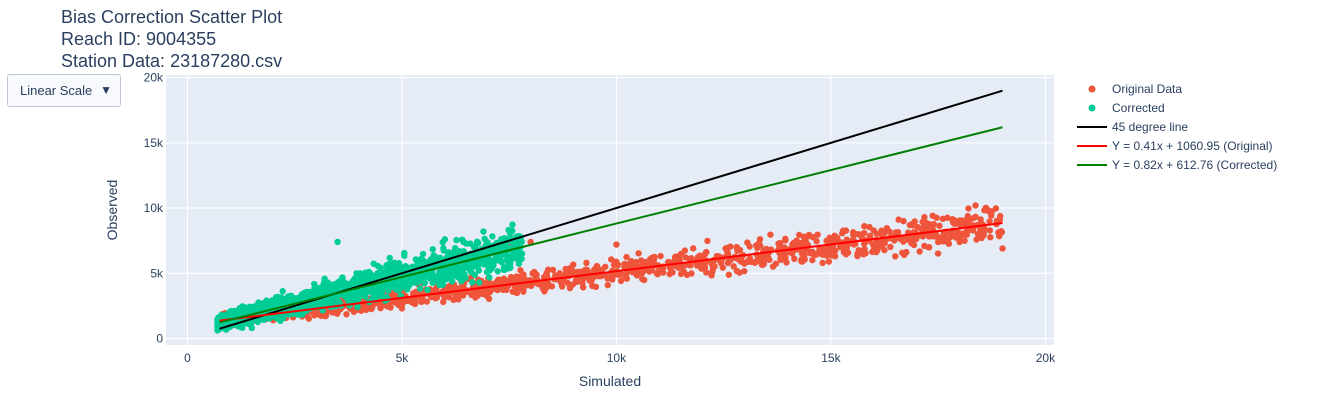  Describe the element at coordinates (1177, 165) in the screenshot. I see `legend-item: Y = 0.82x + 612.76 (Corrected)` at that location.